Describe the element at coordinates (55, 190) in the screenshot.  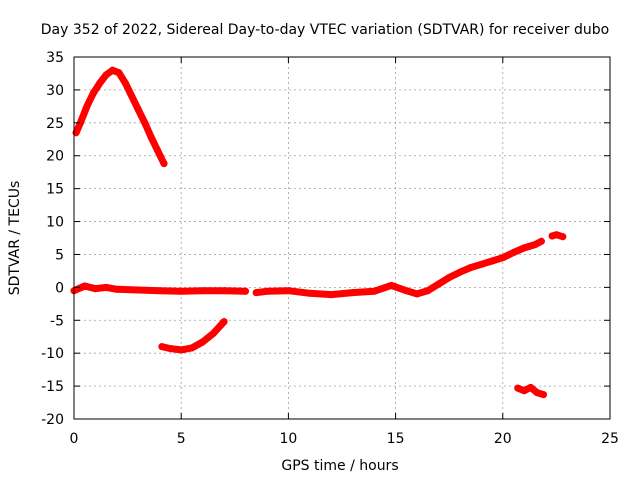
I see `y-tick-label: 15` at that location.